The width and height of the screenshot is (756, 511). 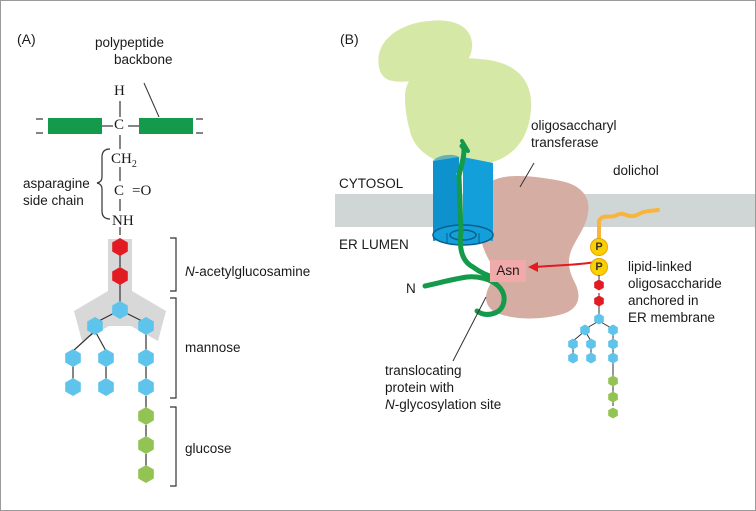 I want to click on atom-ch2: CH2, so click(x=124, y=162).